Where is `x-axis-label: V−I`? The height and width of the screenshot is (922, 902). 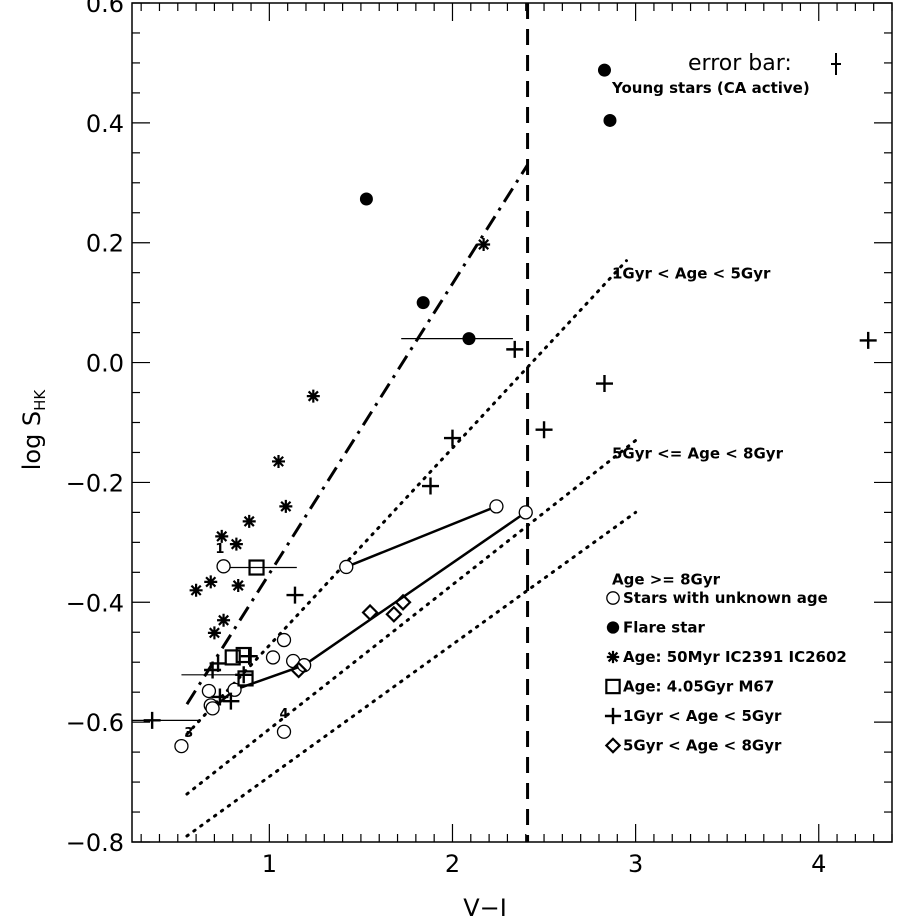 x-axis-label: V−I is located at coordinates (485, 908).